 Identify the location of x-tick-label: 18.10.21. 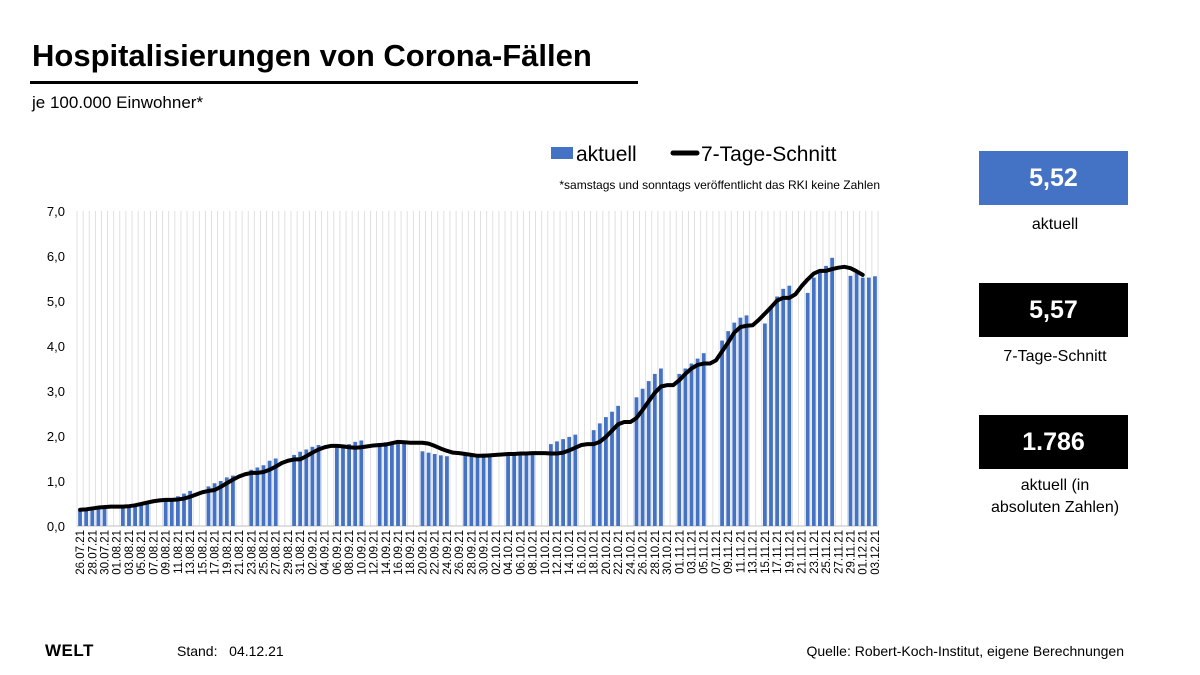
(595, 552).